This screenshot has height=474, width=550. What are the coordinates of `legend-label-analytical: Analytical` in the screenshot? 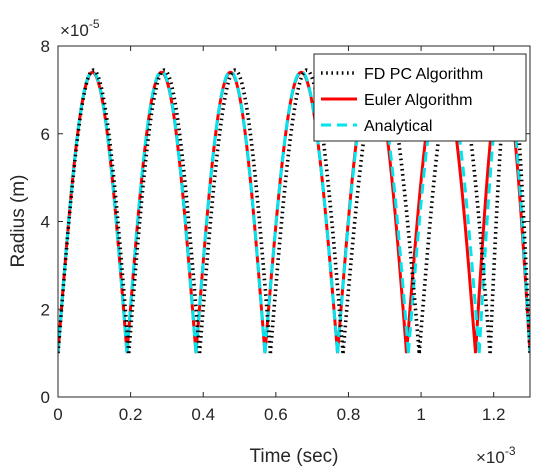 It's located at (398, 126).